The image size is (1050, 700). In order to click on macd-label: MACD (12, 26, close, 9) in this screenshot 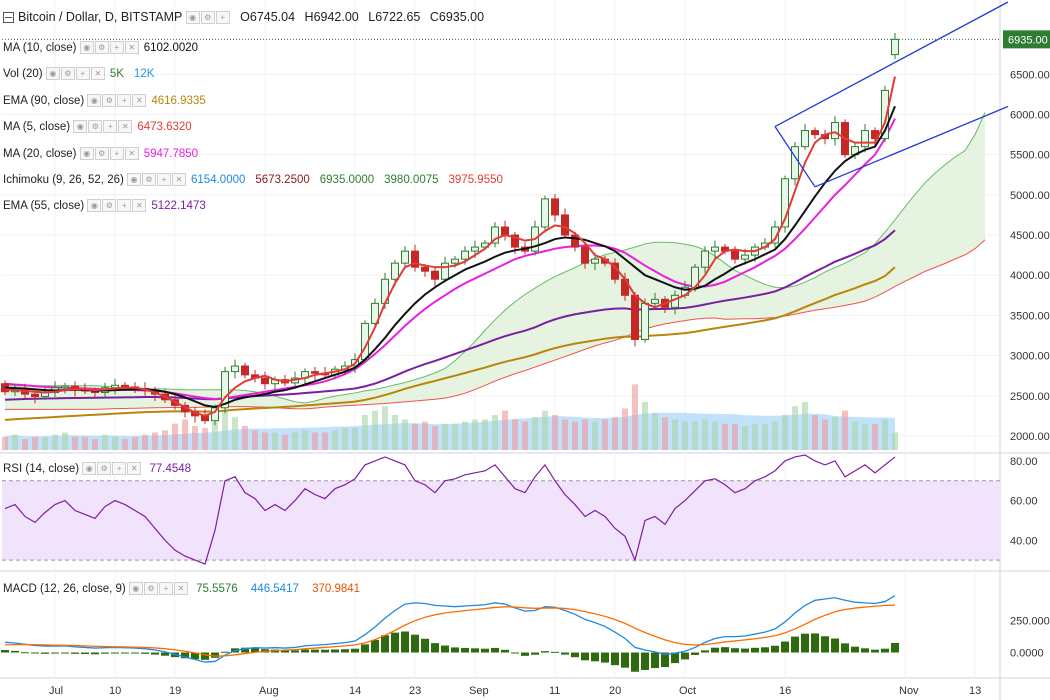, I will do `click(64, 589)`.